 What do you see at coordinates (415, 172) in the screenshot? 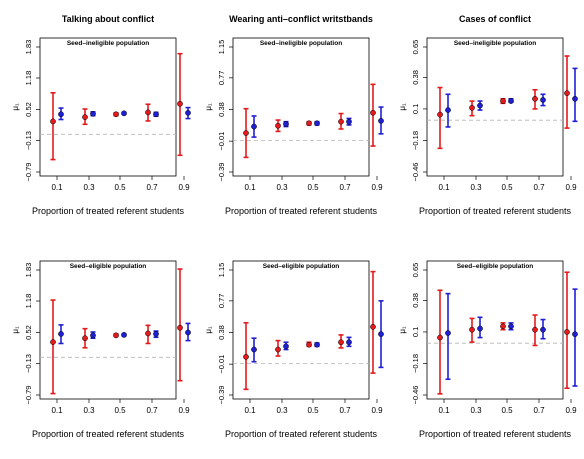
I see `y-tick-label: −0.46` at bounding box center [415, 172].